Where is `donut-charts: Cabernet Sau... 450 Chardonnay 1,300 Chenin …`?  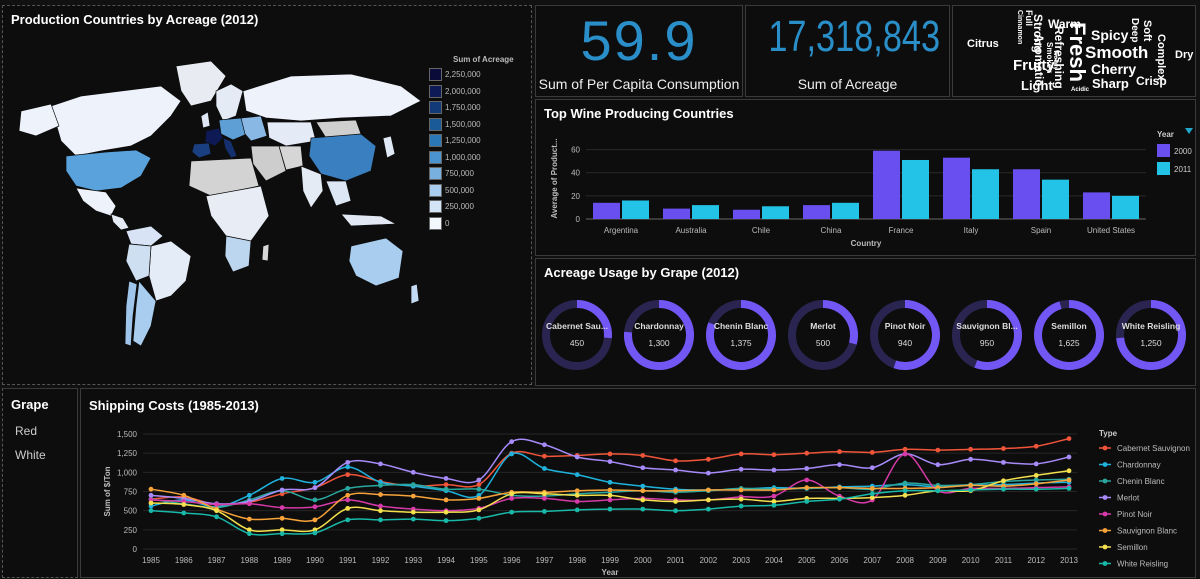 donut-charts: Cabernet Sau... 450 Chardonnay 1,300 Chenin … is located at coordinates (865, 322).